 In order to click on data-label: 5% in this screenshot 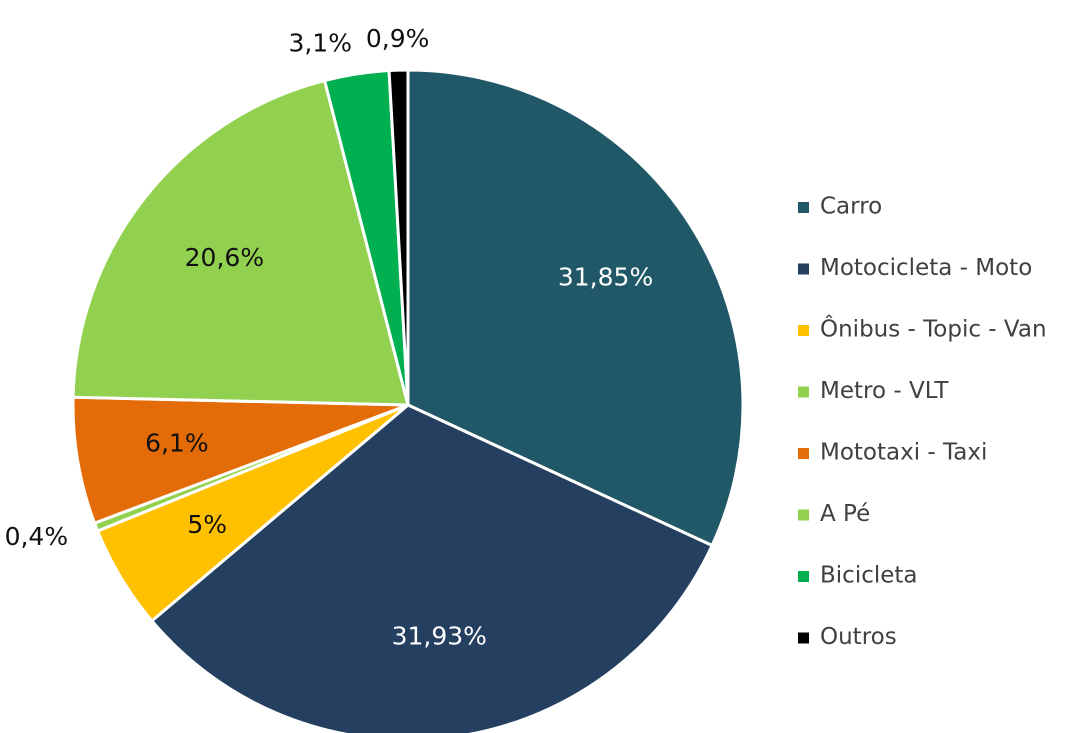, I will do `click(207, 524)`.